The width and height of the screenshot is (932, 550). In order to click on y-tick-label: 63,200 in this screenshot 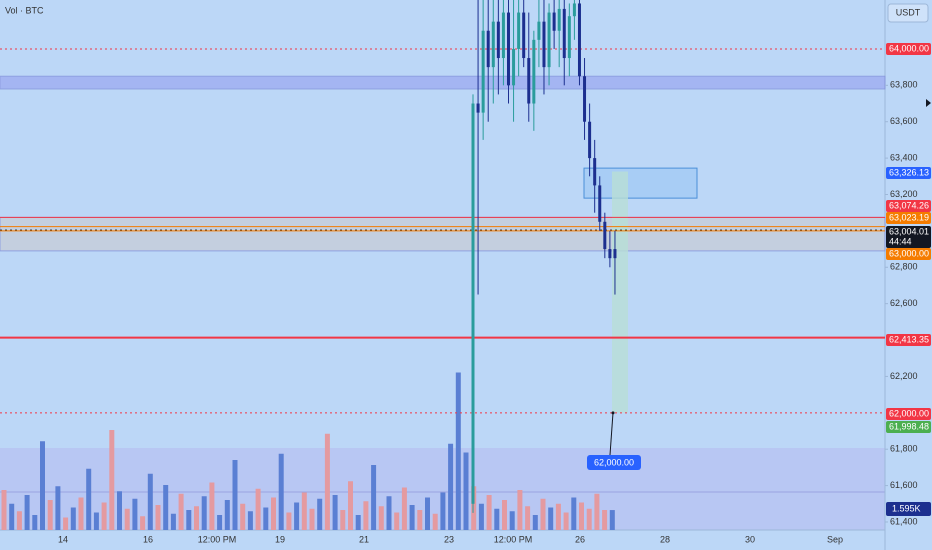, I will do `click(904, 194)`.